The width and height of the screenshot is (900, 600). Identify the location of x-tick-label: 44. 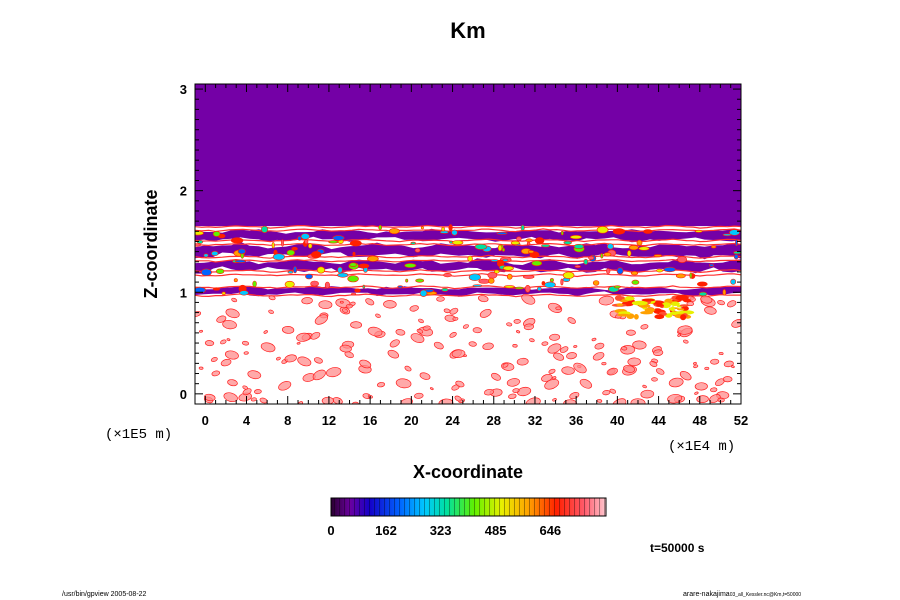
(658, 420).